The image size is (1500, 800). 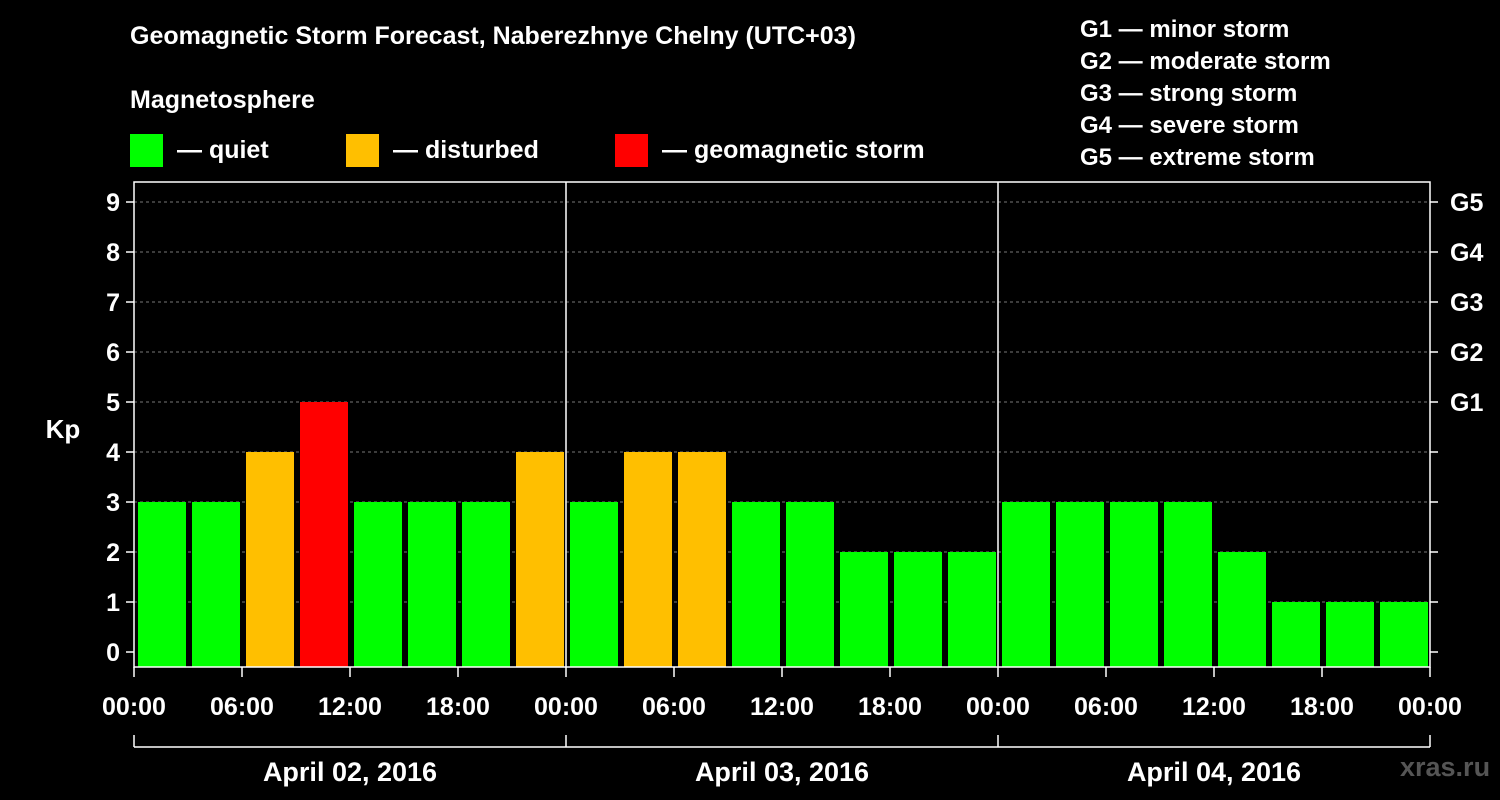 What do you see at coordinates (113, 603) in the screenshot?
I see `y-tick-label: 1` at bounding box center [113, 603].